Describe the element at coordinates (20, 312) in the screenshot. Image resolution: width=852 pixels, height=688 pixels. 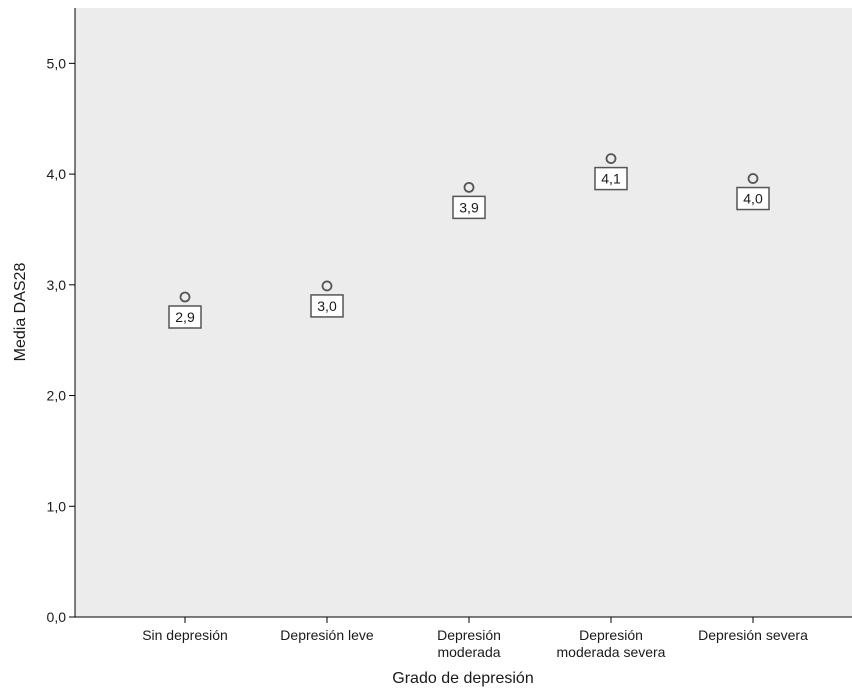
I see `y-axis-title: Media DAS28` at that location.